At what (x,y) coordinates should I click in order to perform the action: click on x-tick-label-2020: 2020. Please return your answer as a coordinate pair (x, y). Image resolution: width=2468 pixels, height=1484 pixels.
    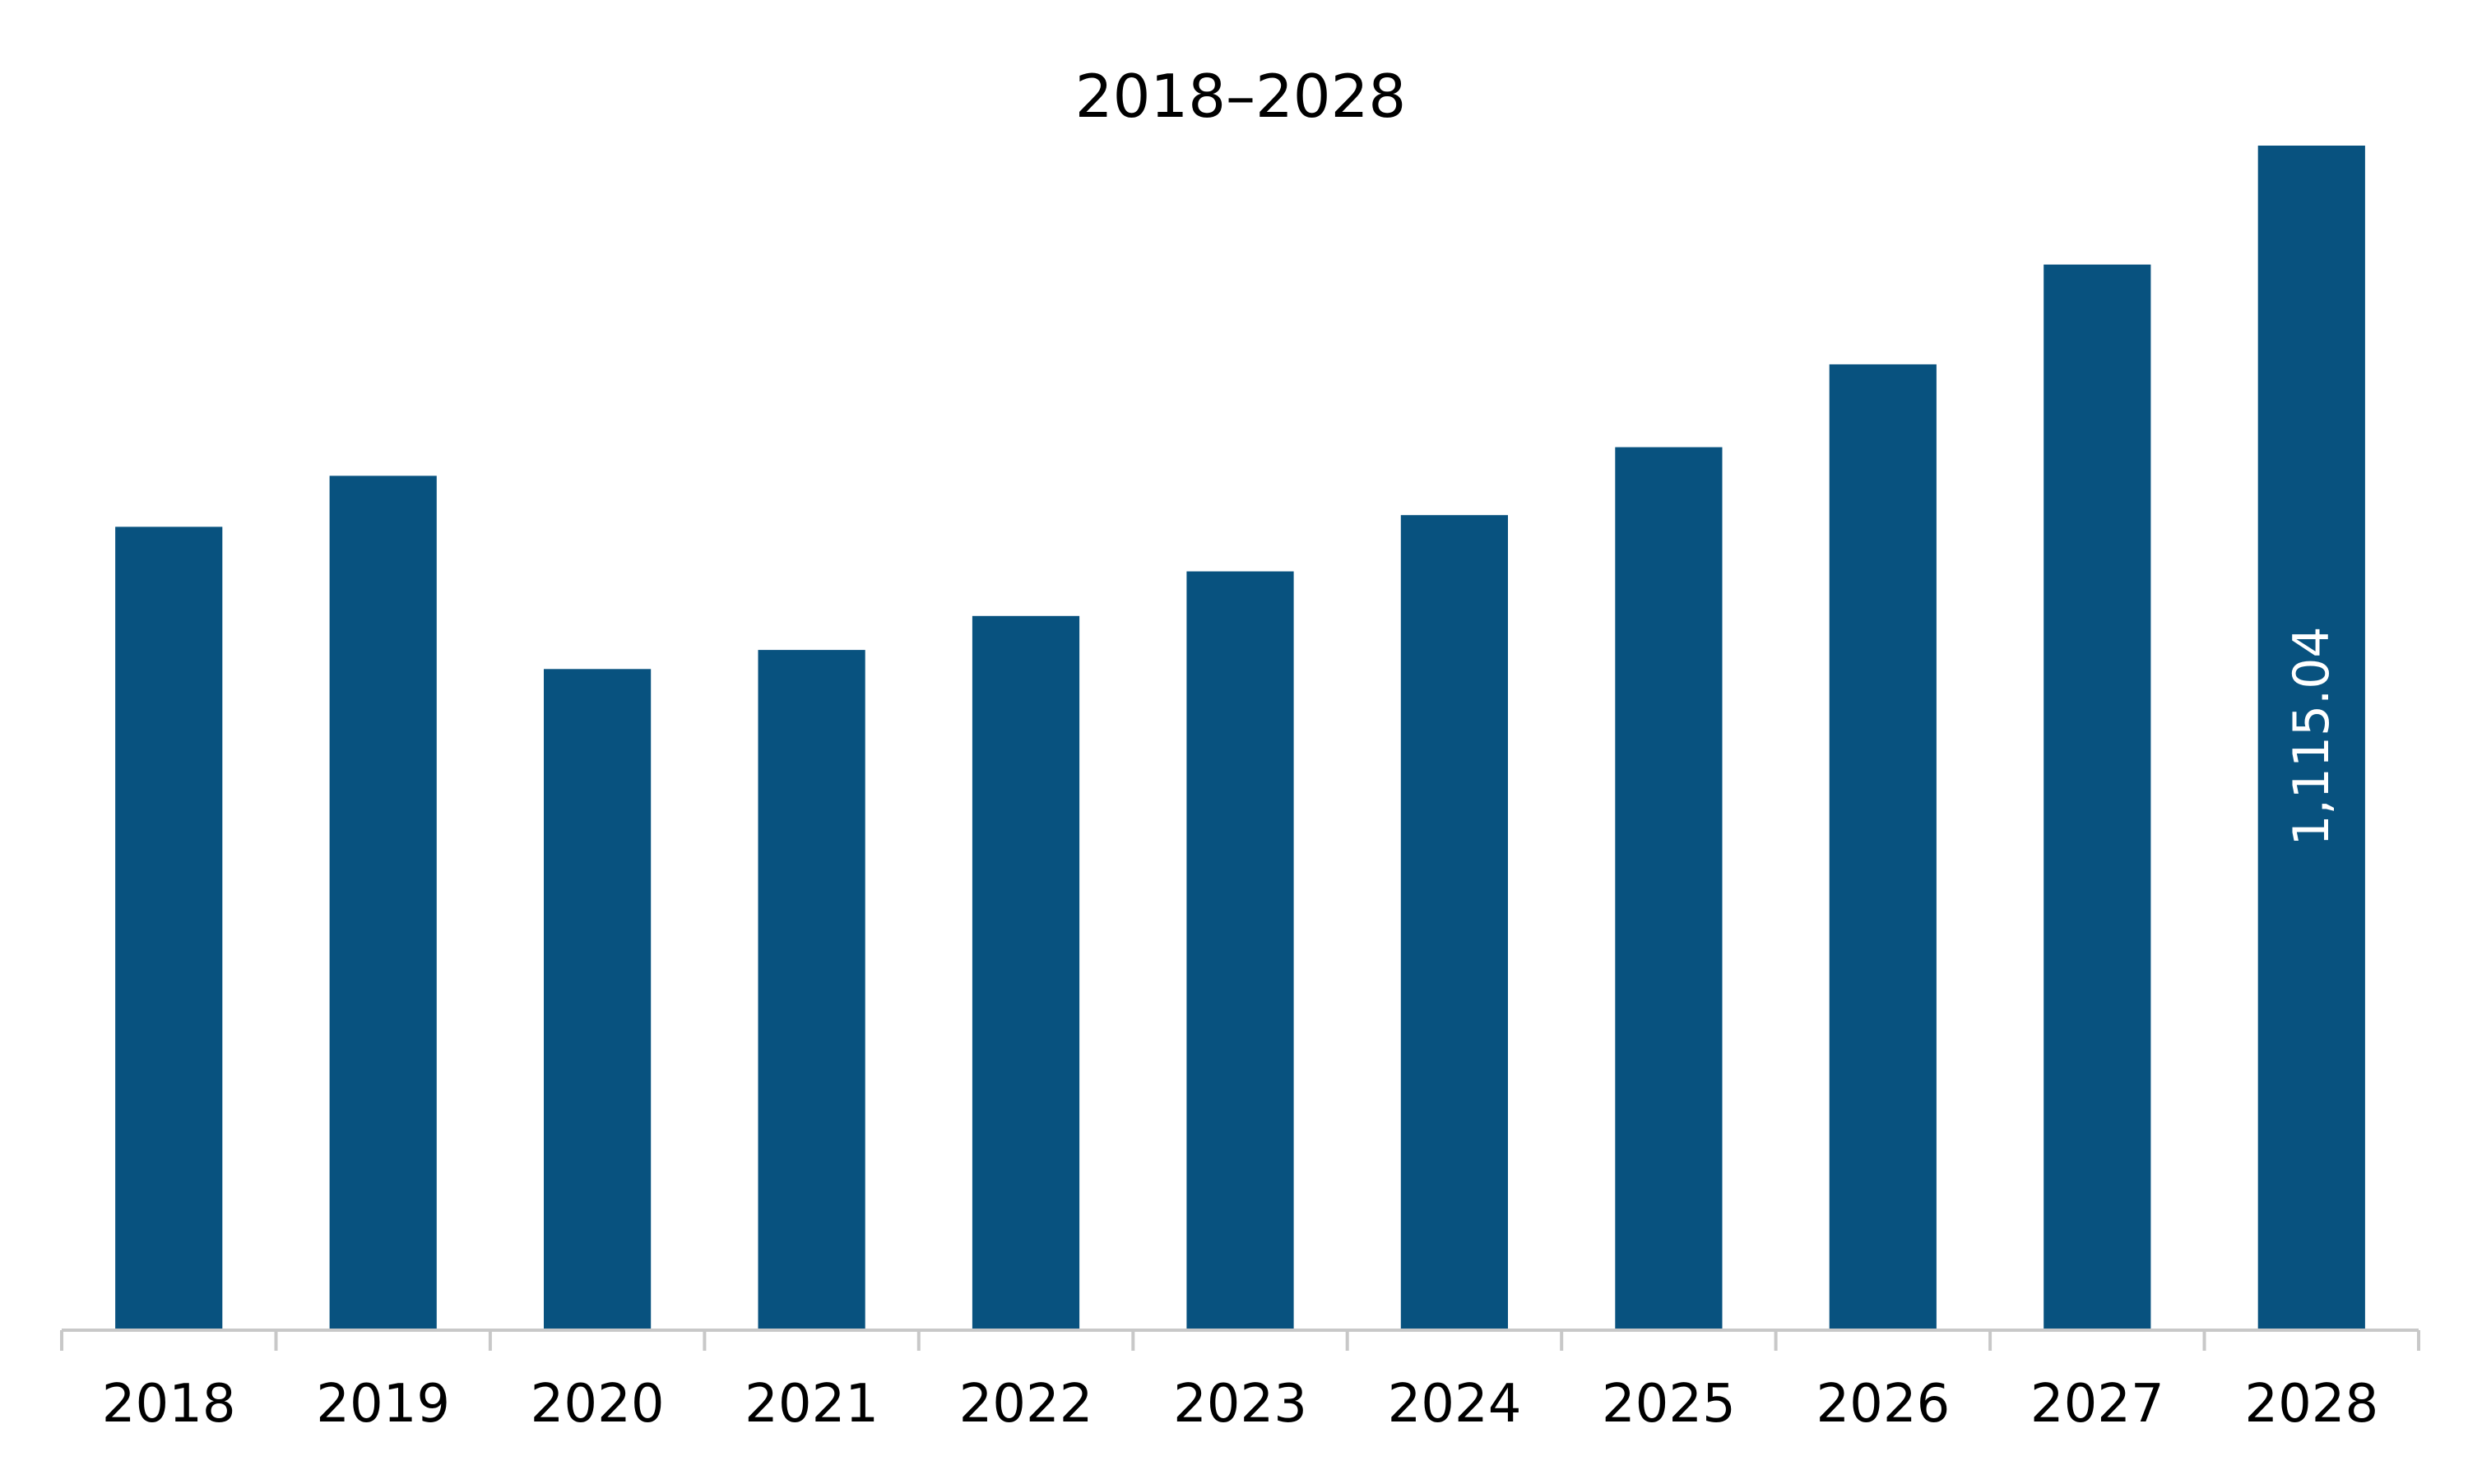
    Looking at the image, I should click on (598, 1404).